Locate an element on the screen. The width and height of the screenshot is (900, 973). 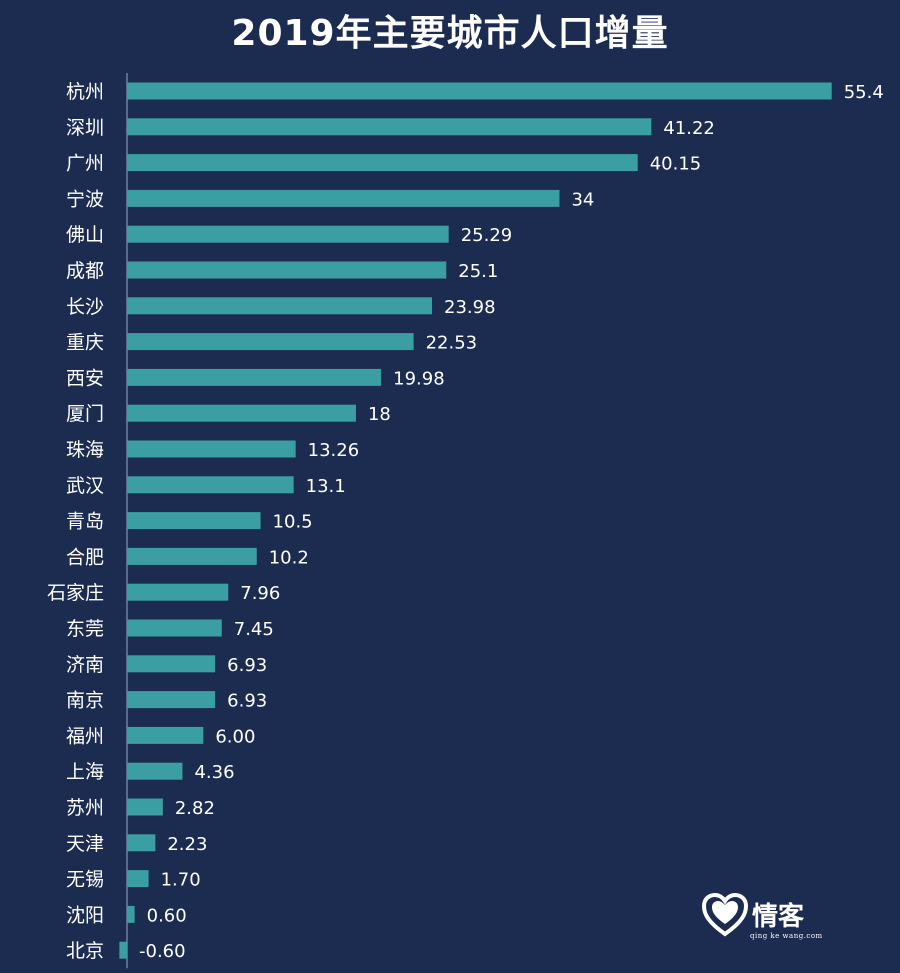
data-label: 7.96 is located at coordinates (260, 593).